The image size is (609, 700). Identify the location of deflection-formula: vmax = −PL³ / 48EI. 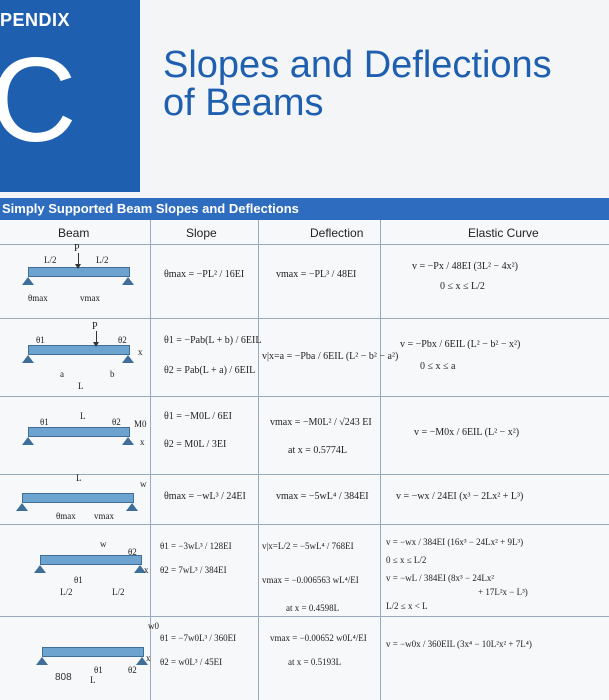
(316, 274).